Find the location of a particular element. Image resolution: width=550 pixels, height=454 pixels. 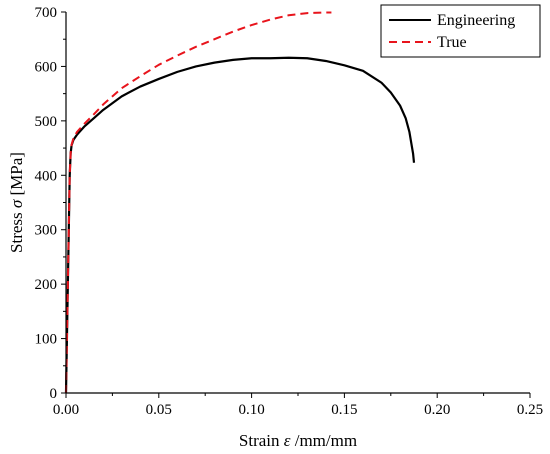

x-tick-label: 0.25 is located at coordinates (530, 410).